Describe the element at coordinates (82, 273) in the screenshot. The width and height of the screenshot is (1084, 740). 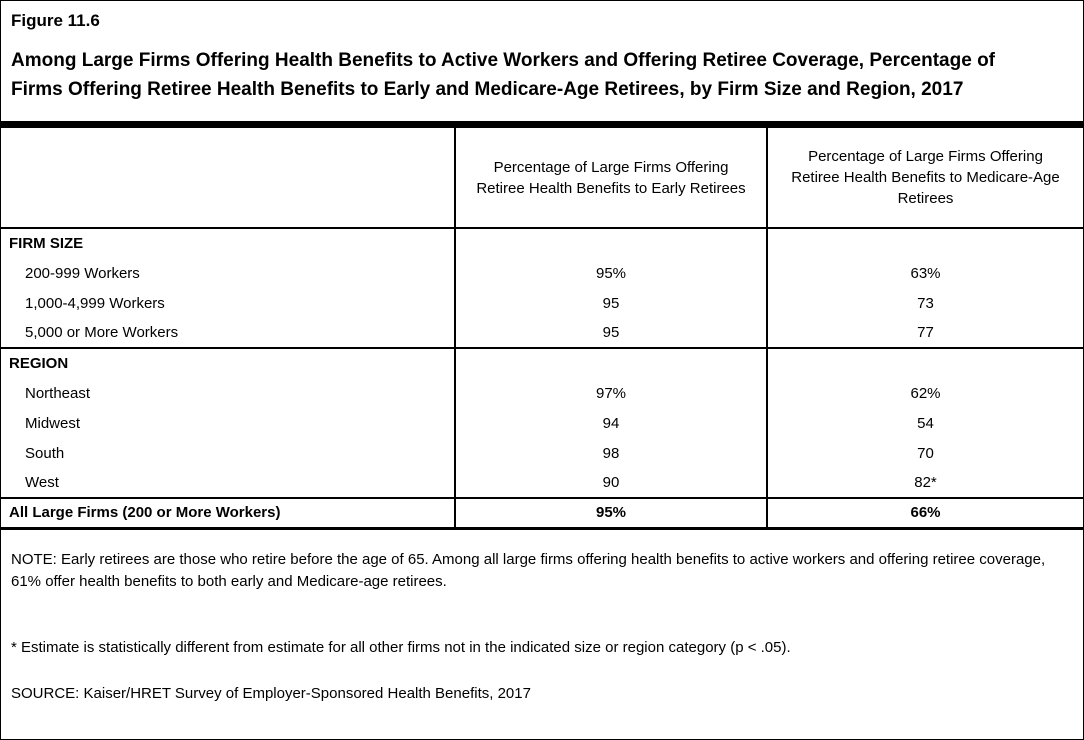
I see `row-label: 200-999 Workers` at that location.